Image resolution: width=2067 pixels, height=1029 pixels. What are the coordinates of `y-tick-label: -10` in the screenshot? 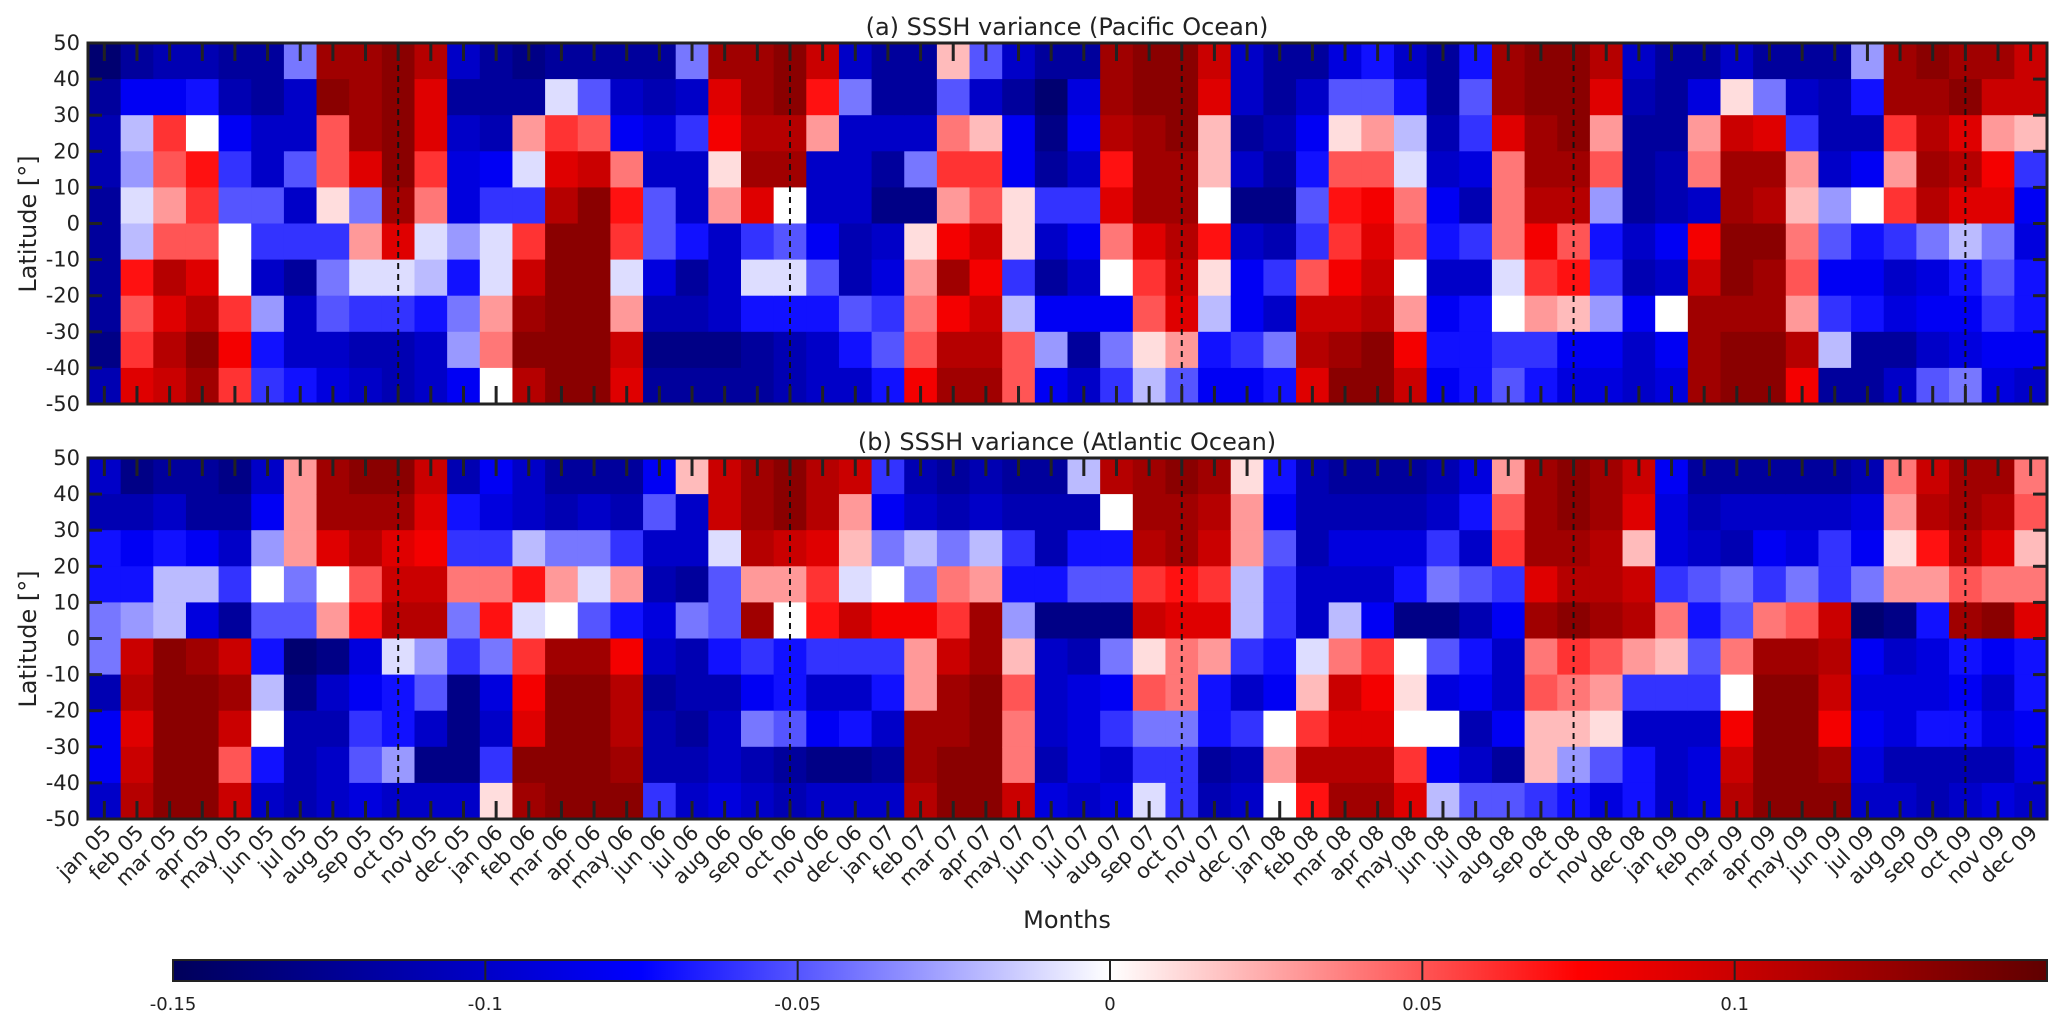 It's located at (63, 675).